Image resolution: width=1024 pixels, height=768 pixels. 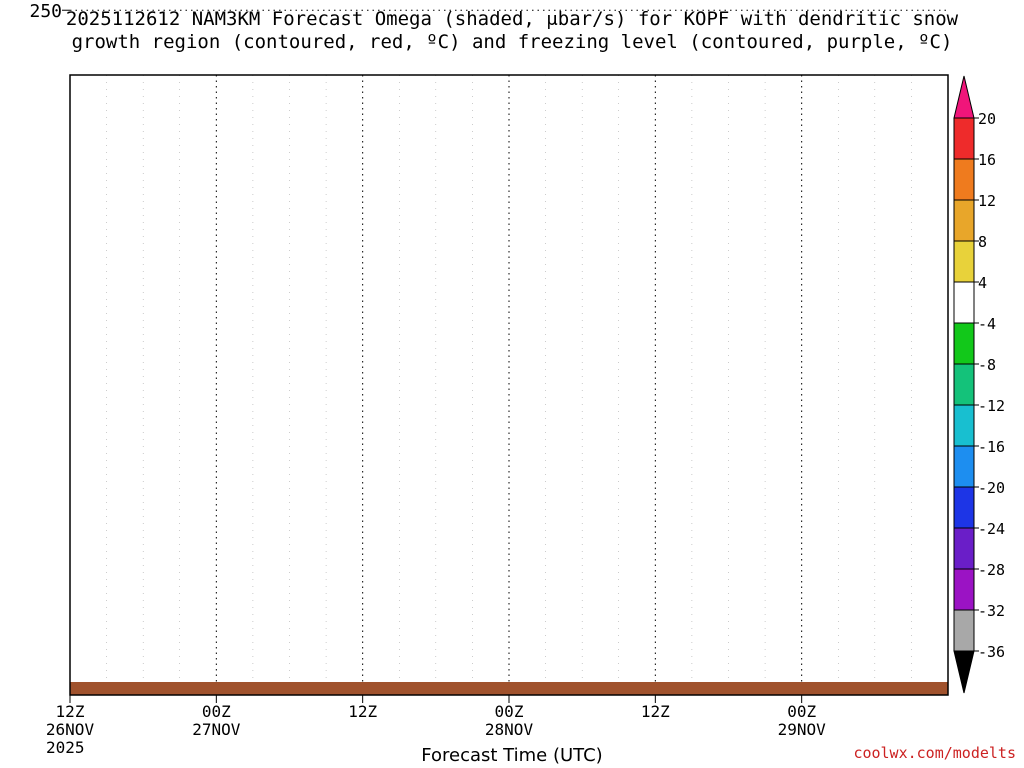 I want to click on colorbar-arrow-top, so click(x=964, y=97).